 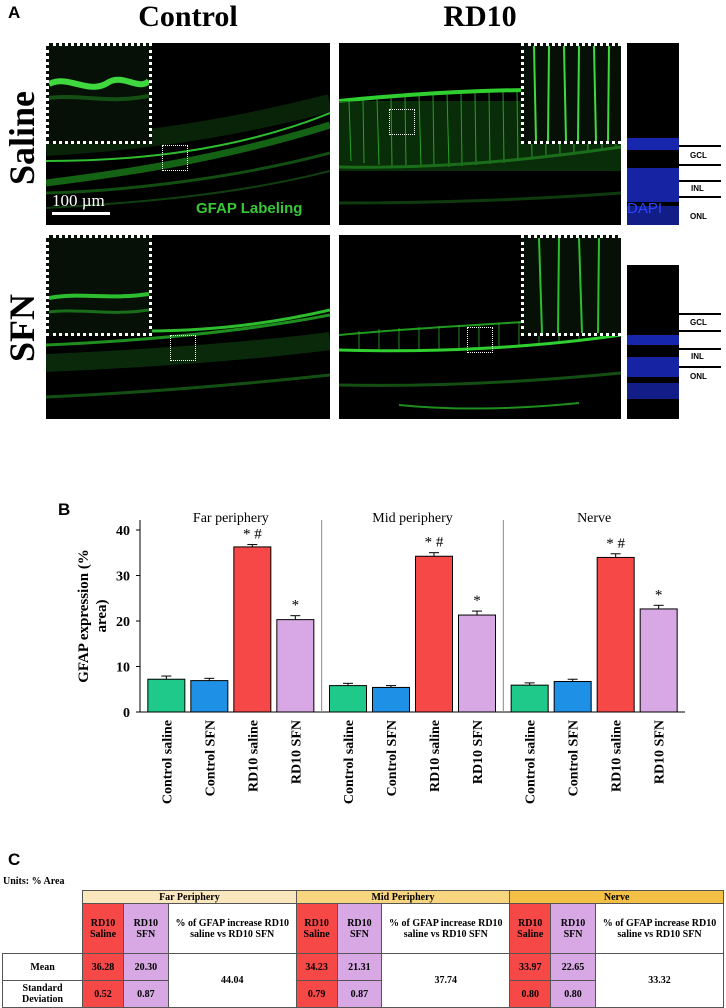 I want to click on group-header-mid: Mid Periphery, so click(x=403, y=897).